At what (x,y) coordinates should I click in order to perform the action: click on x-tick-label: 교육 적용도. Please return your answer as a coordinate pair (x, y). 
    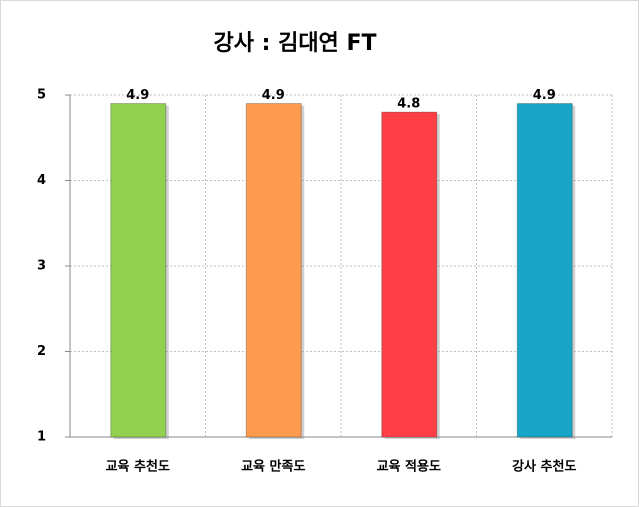
    Looking at the image, I should click on (409, 467).